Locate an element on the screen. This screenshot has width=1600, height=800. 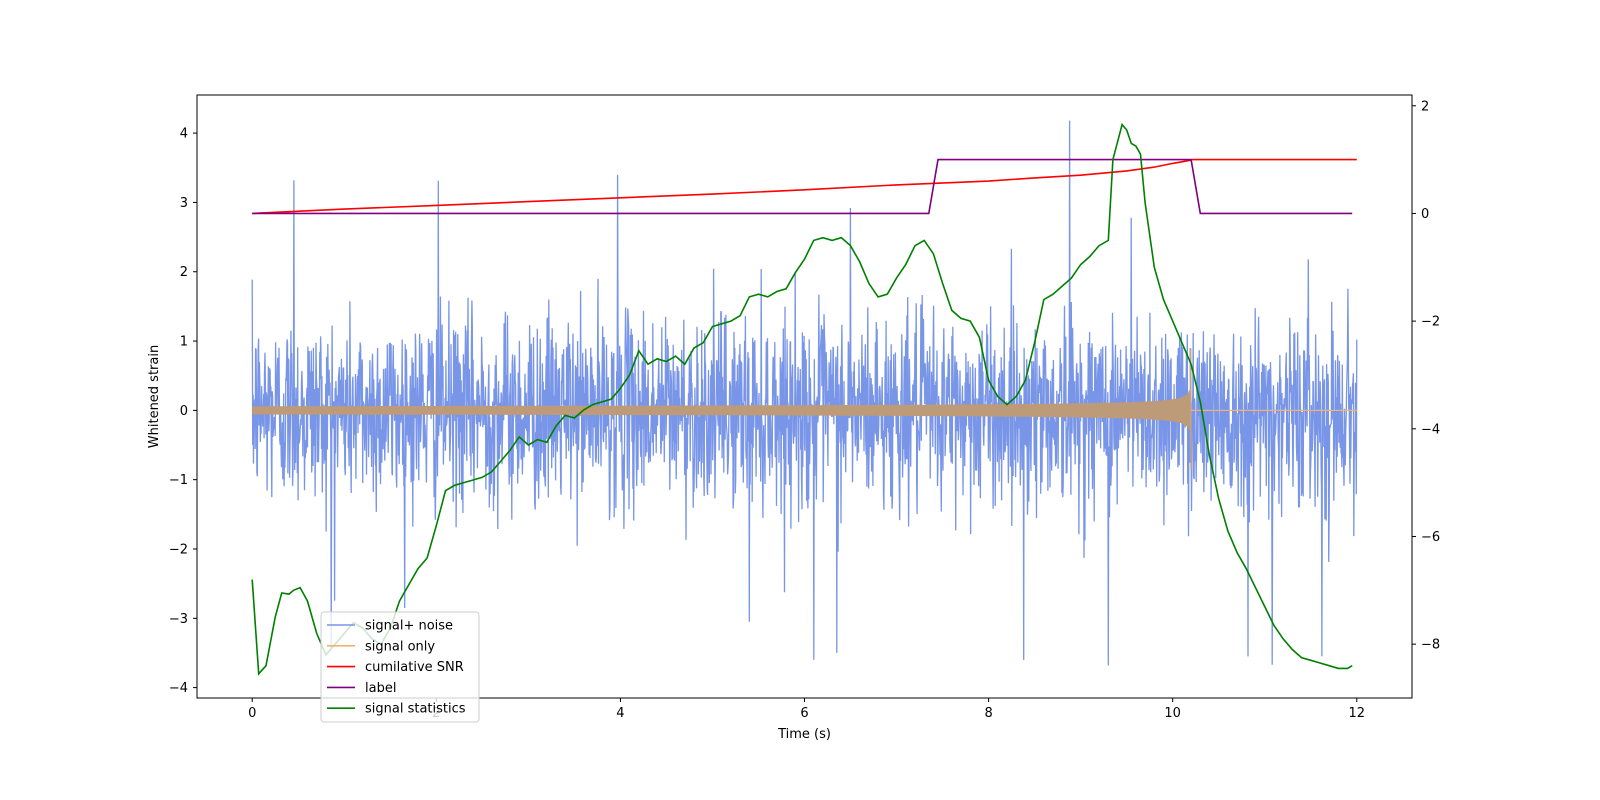
y-tick-label: −4 is located at coordinates (178, 688).